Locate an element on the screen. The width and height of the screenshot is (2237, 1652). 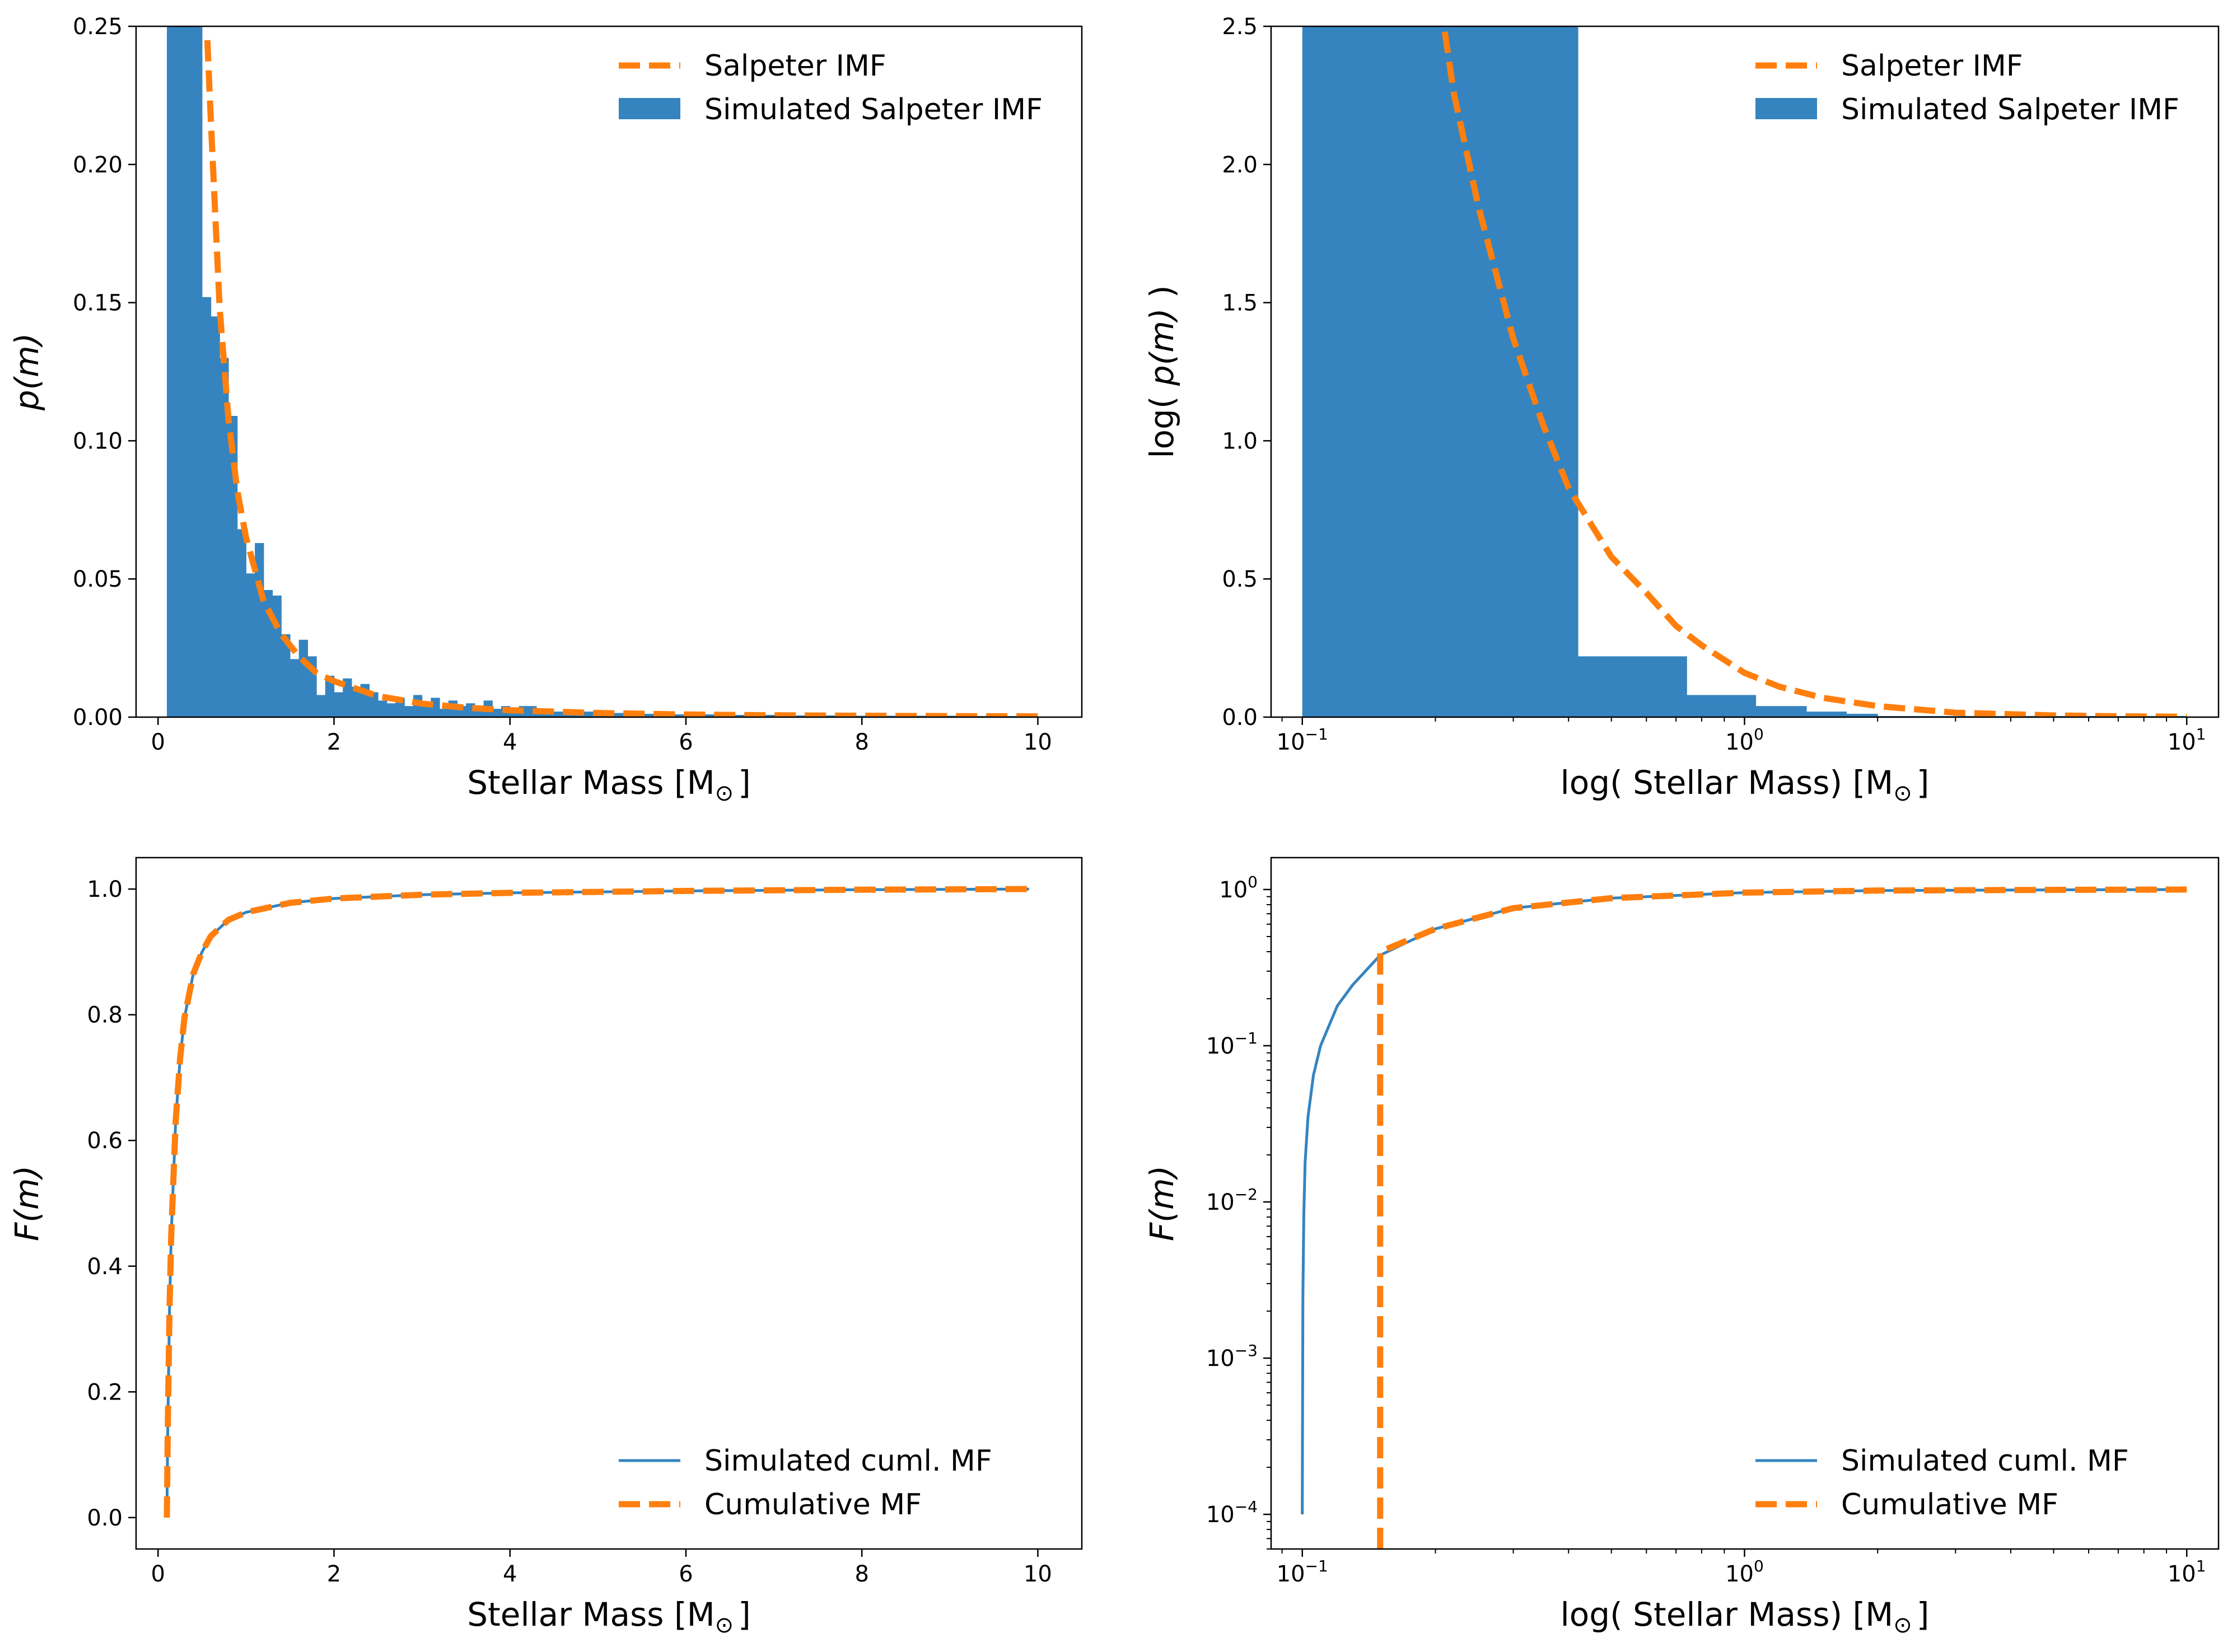
y-axis-label-text: F is located at coordinates (27, 1231).